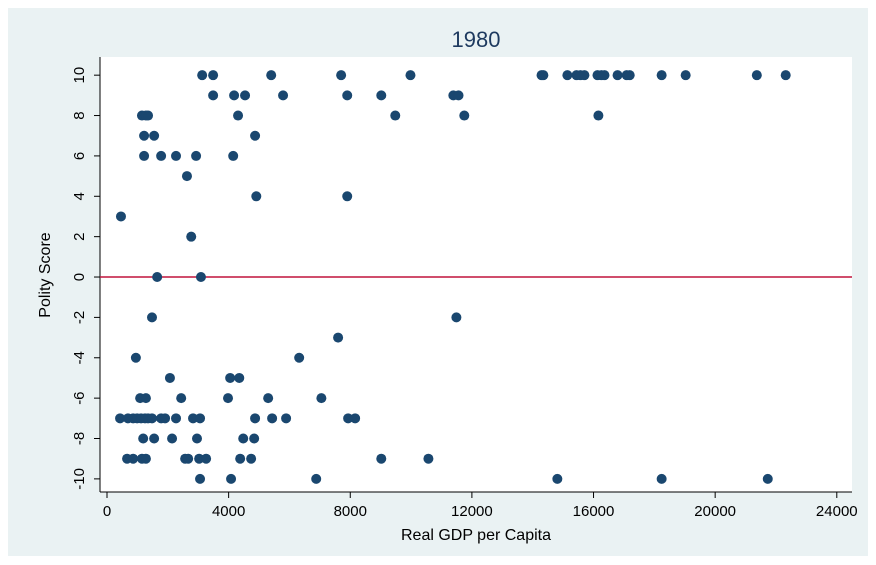 The image size is (876, 565). Describe the element at coordinates (350, 511) in the screenshot. I see `x-tick-label: 8000` at that location.